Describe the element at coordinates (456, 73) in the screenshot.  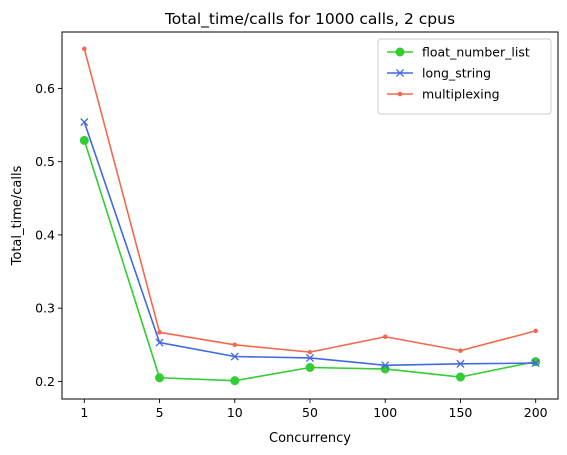
I see `legend-label: long_string` at that location.